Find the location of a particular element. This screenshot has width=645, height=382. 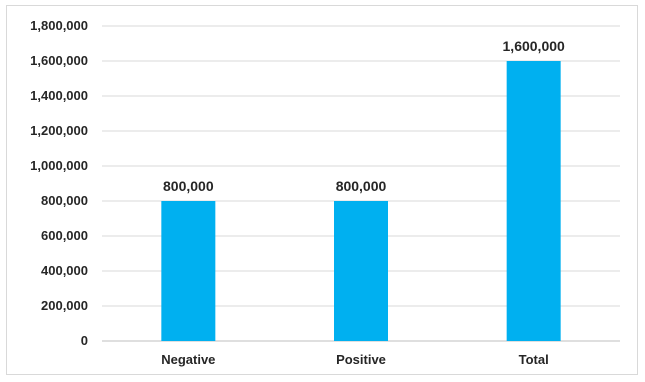

bar-positive is located at coordinates (361, 271).